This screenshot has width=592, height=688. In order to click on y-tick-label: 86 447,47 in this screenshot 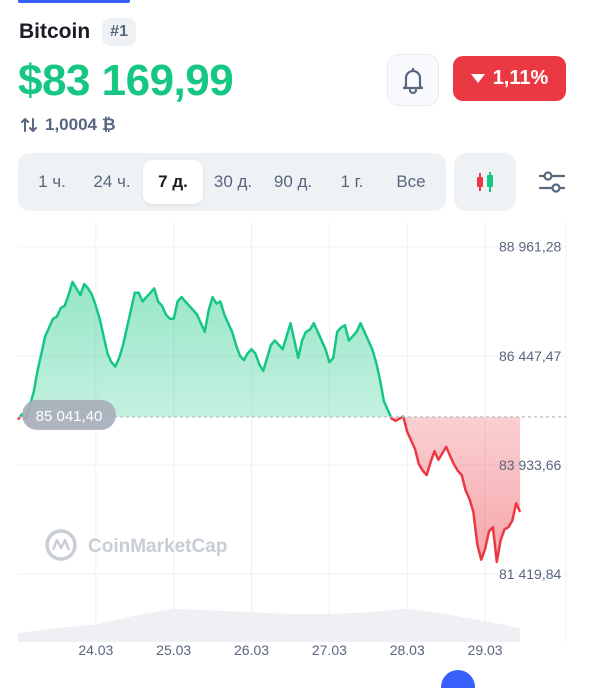, I will do `click(530, 356)`.